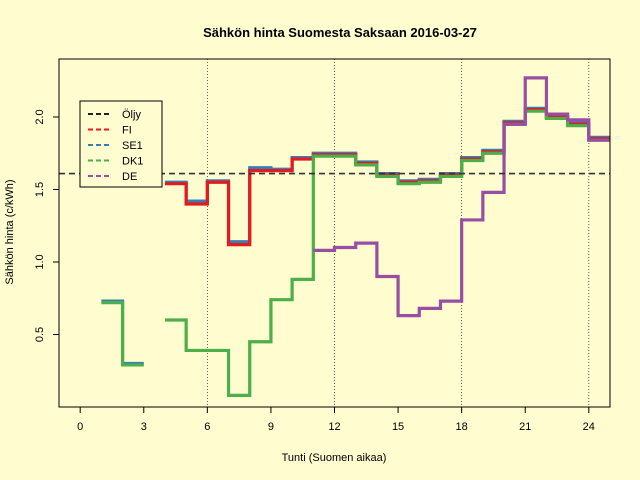 This screenshot has height=480, width=640. What do you see at coordinates (127, 131) in the screenshot?
I see `legend-label: FI` at bounding box center [127, 131].